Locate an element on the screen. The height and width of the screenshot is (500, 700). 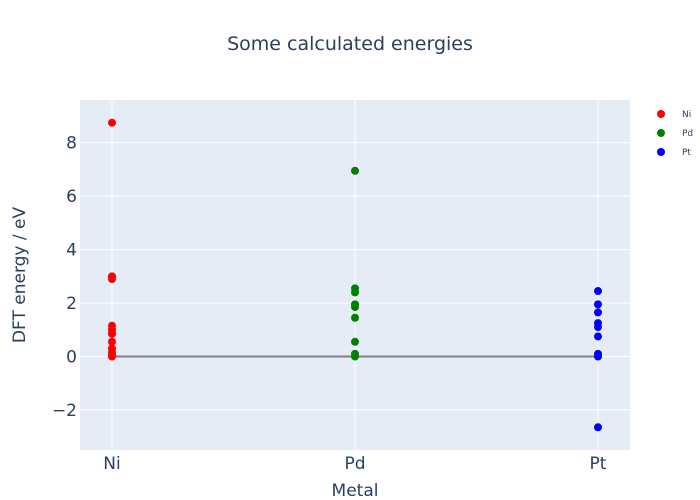
legend-item-pt: Pt is located at coordinates (674, 153).